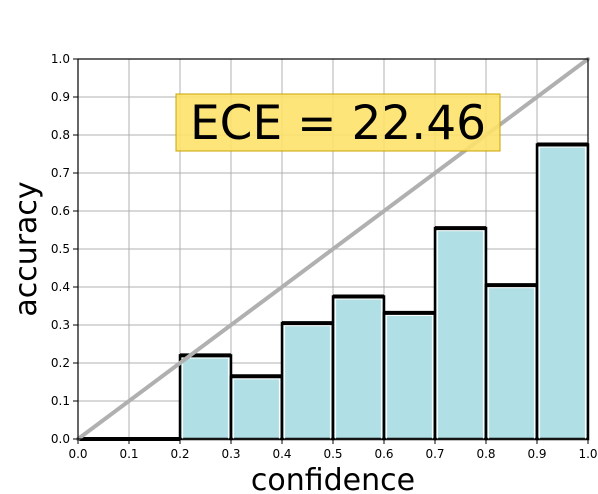  Describe the element at coordinates (485, 454) in the screenshot. I see `x-tick-label: 0.8` at that location.